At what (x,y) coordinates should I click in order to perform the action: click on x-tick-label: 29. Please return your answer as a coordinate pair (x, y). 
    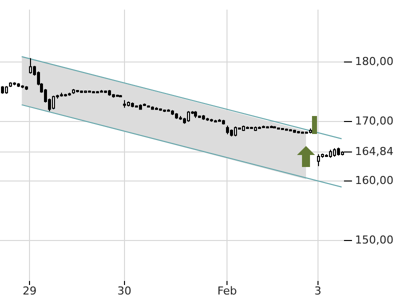
    Looking at the image, I should click on (29, 291).